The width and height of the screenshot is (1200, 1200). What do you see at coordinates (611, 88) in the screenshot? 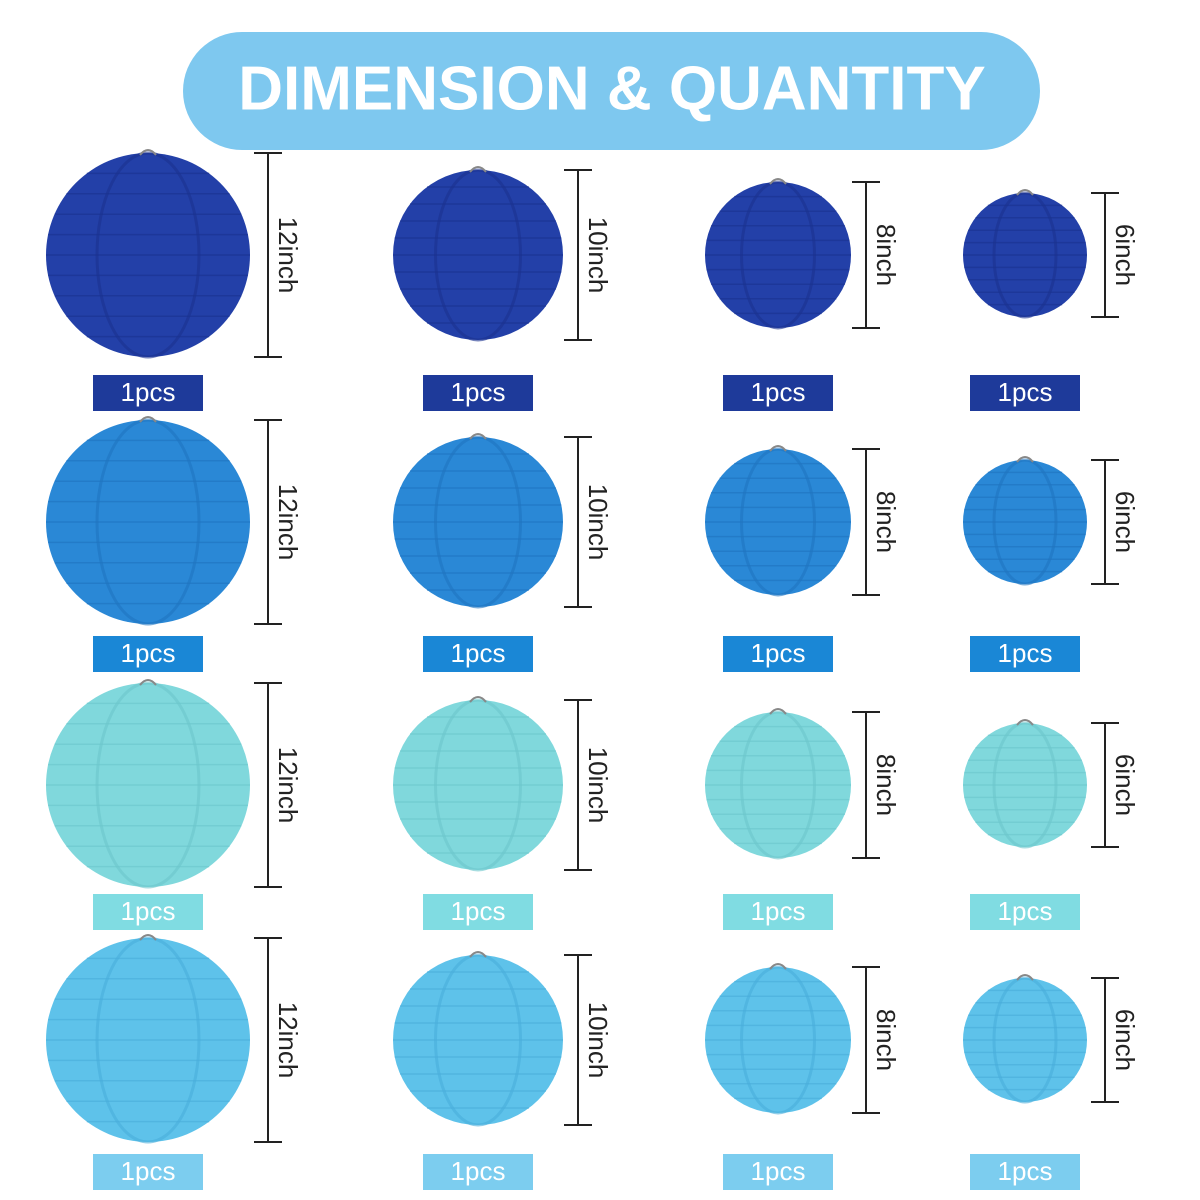
I see `title: DIMENSION & QUANTITY` at bounding box center [611, 88].